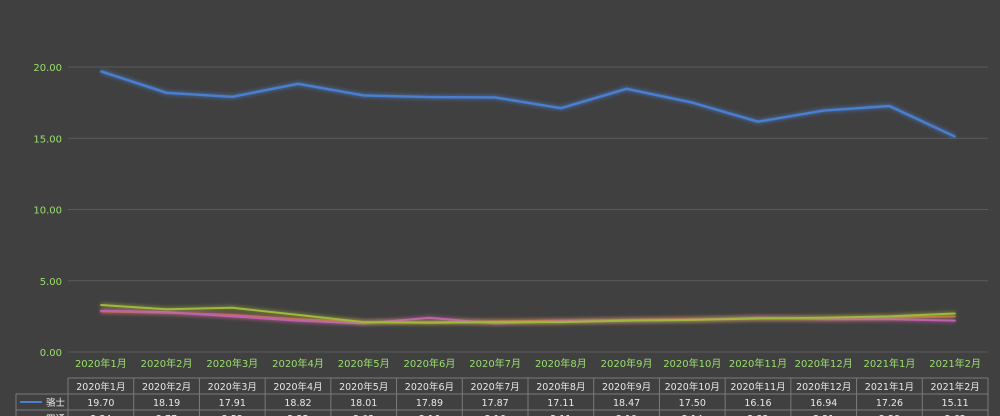 This screenshot has width=1000, height=416. What do you see at coordinates (823, 387) in the screenshot?
I see `table-header-cell: 2020年12月` at bounding box center [823, 387].